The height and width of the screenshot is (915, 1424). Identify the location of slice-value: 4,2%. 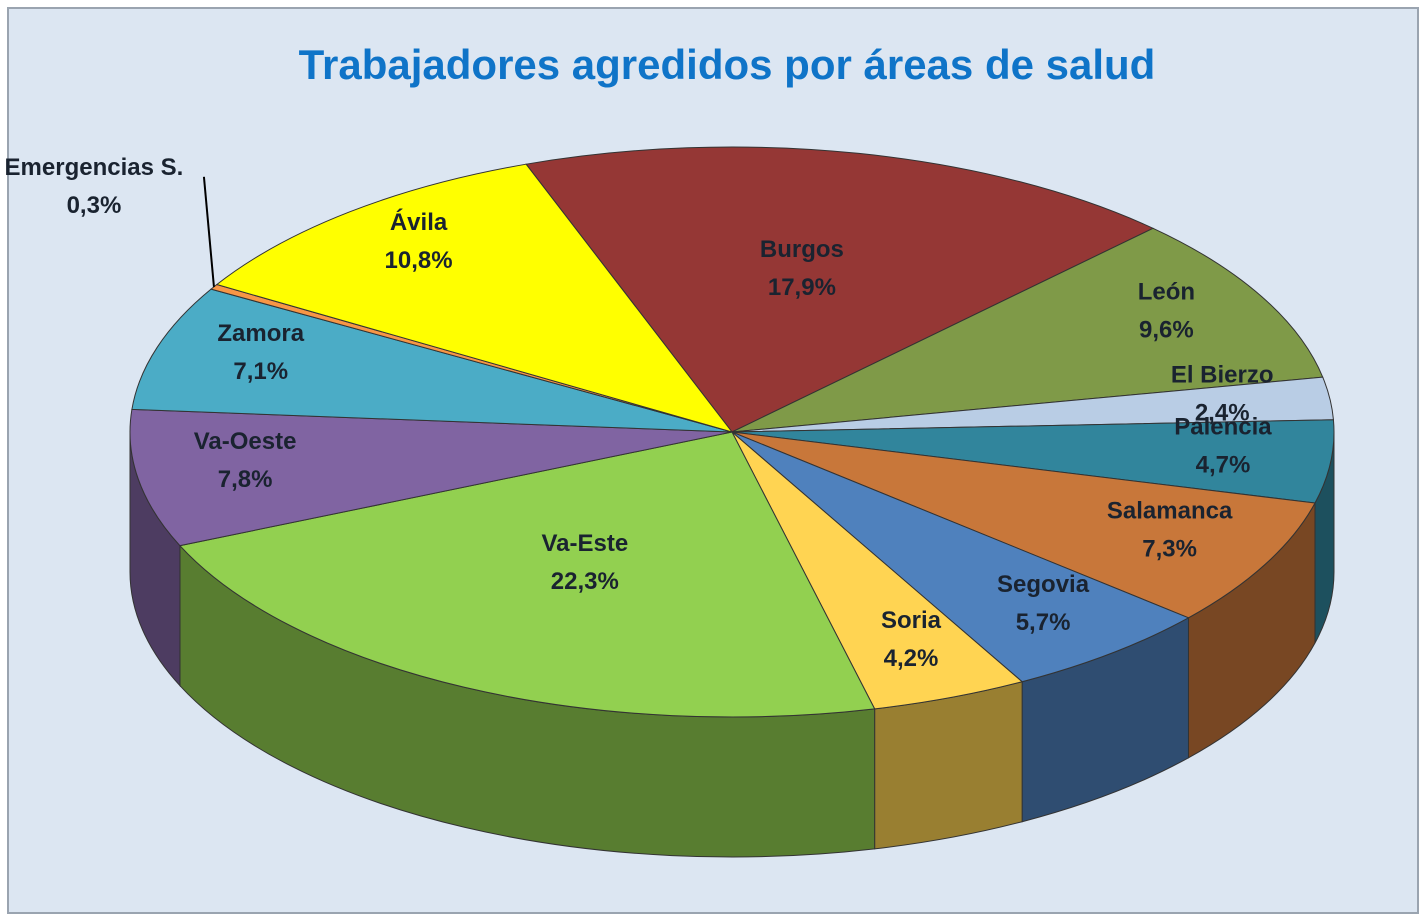
(911, 658).